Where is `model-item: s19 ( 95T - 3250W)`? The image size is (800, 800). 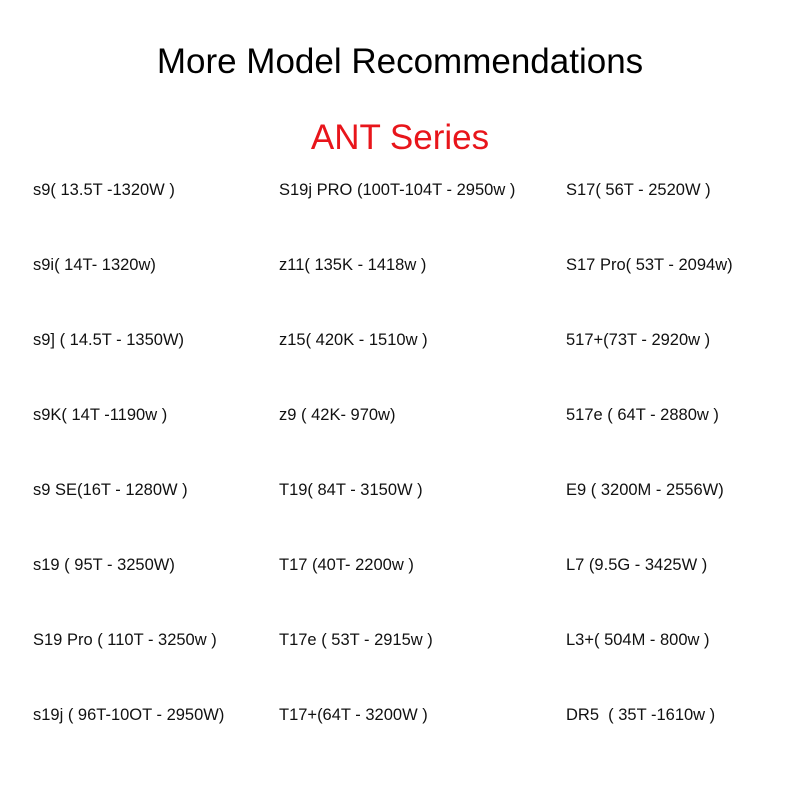 model-item: s19 ( 95T - 3250W) is located at coordinates (104, 565).